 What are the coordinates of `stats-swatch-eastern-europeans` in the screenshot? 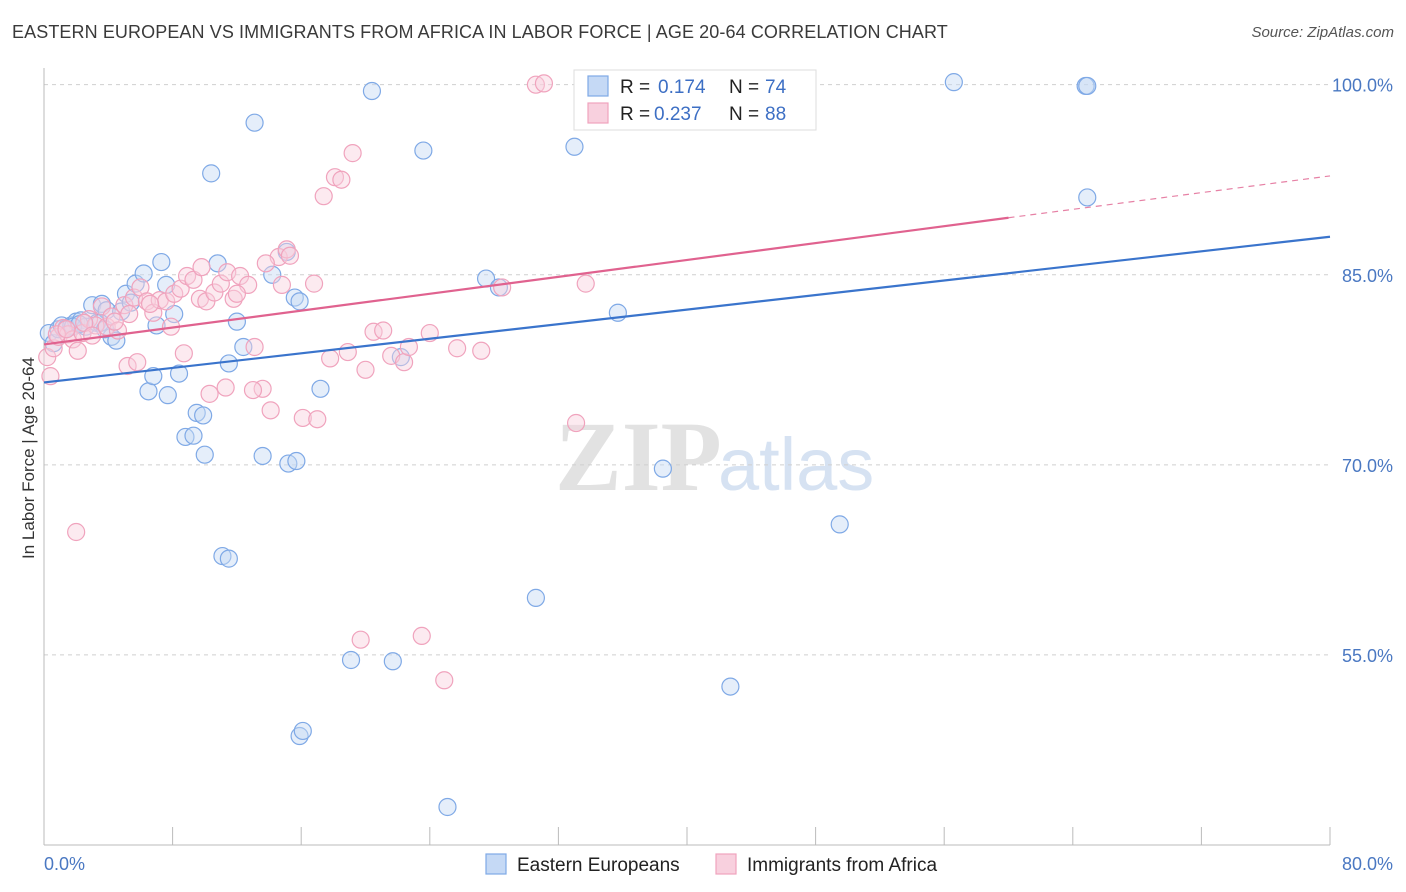 It's located at (598, 86).